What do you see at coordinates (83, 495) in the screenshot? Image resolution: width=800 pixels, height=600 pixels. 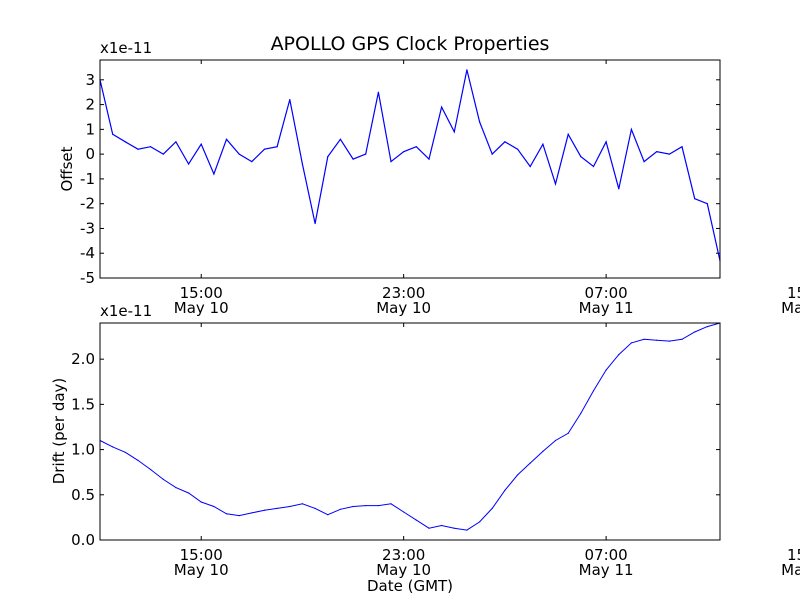 I see `ytick-label: 0.5` at bounding box center [83, 495].